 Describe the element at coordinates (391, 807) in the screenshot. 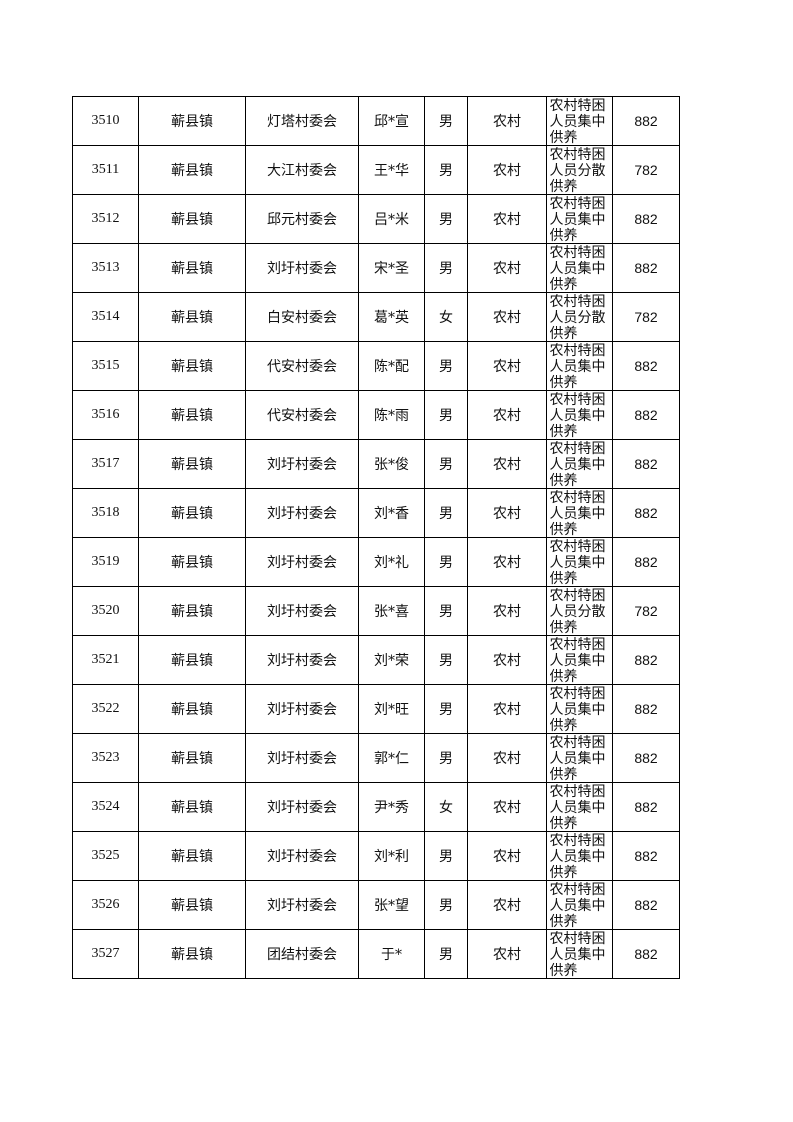

I see `person-name-cell: 尹*秀` at that location.